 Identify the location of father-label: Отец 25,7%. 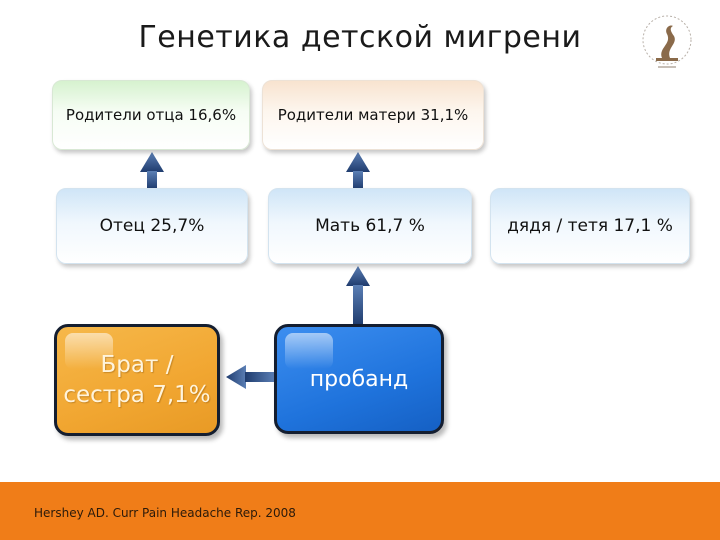
(152, 226).